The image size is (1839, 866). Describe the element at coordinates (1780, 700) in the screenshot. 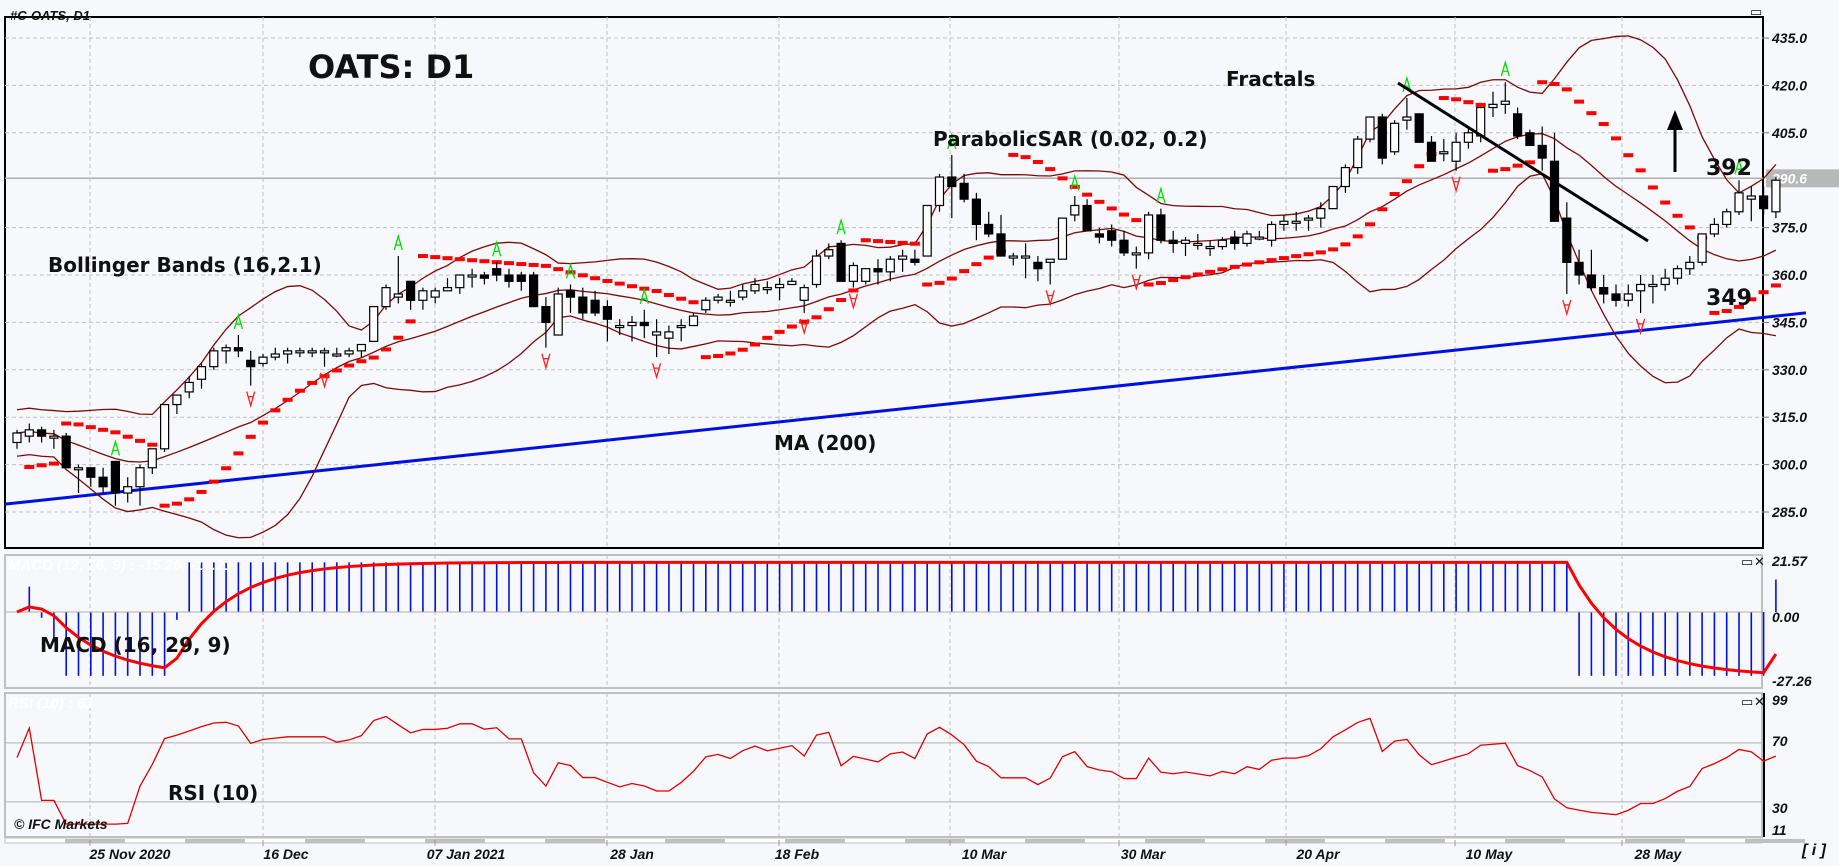

I see `rsi-tick-label: 99` at that location.